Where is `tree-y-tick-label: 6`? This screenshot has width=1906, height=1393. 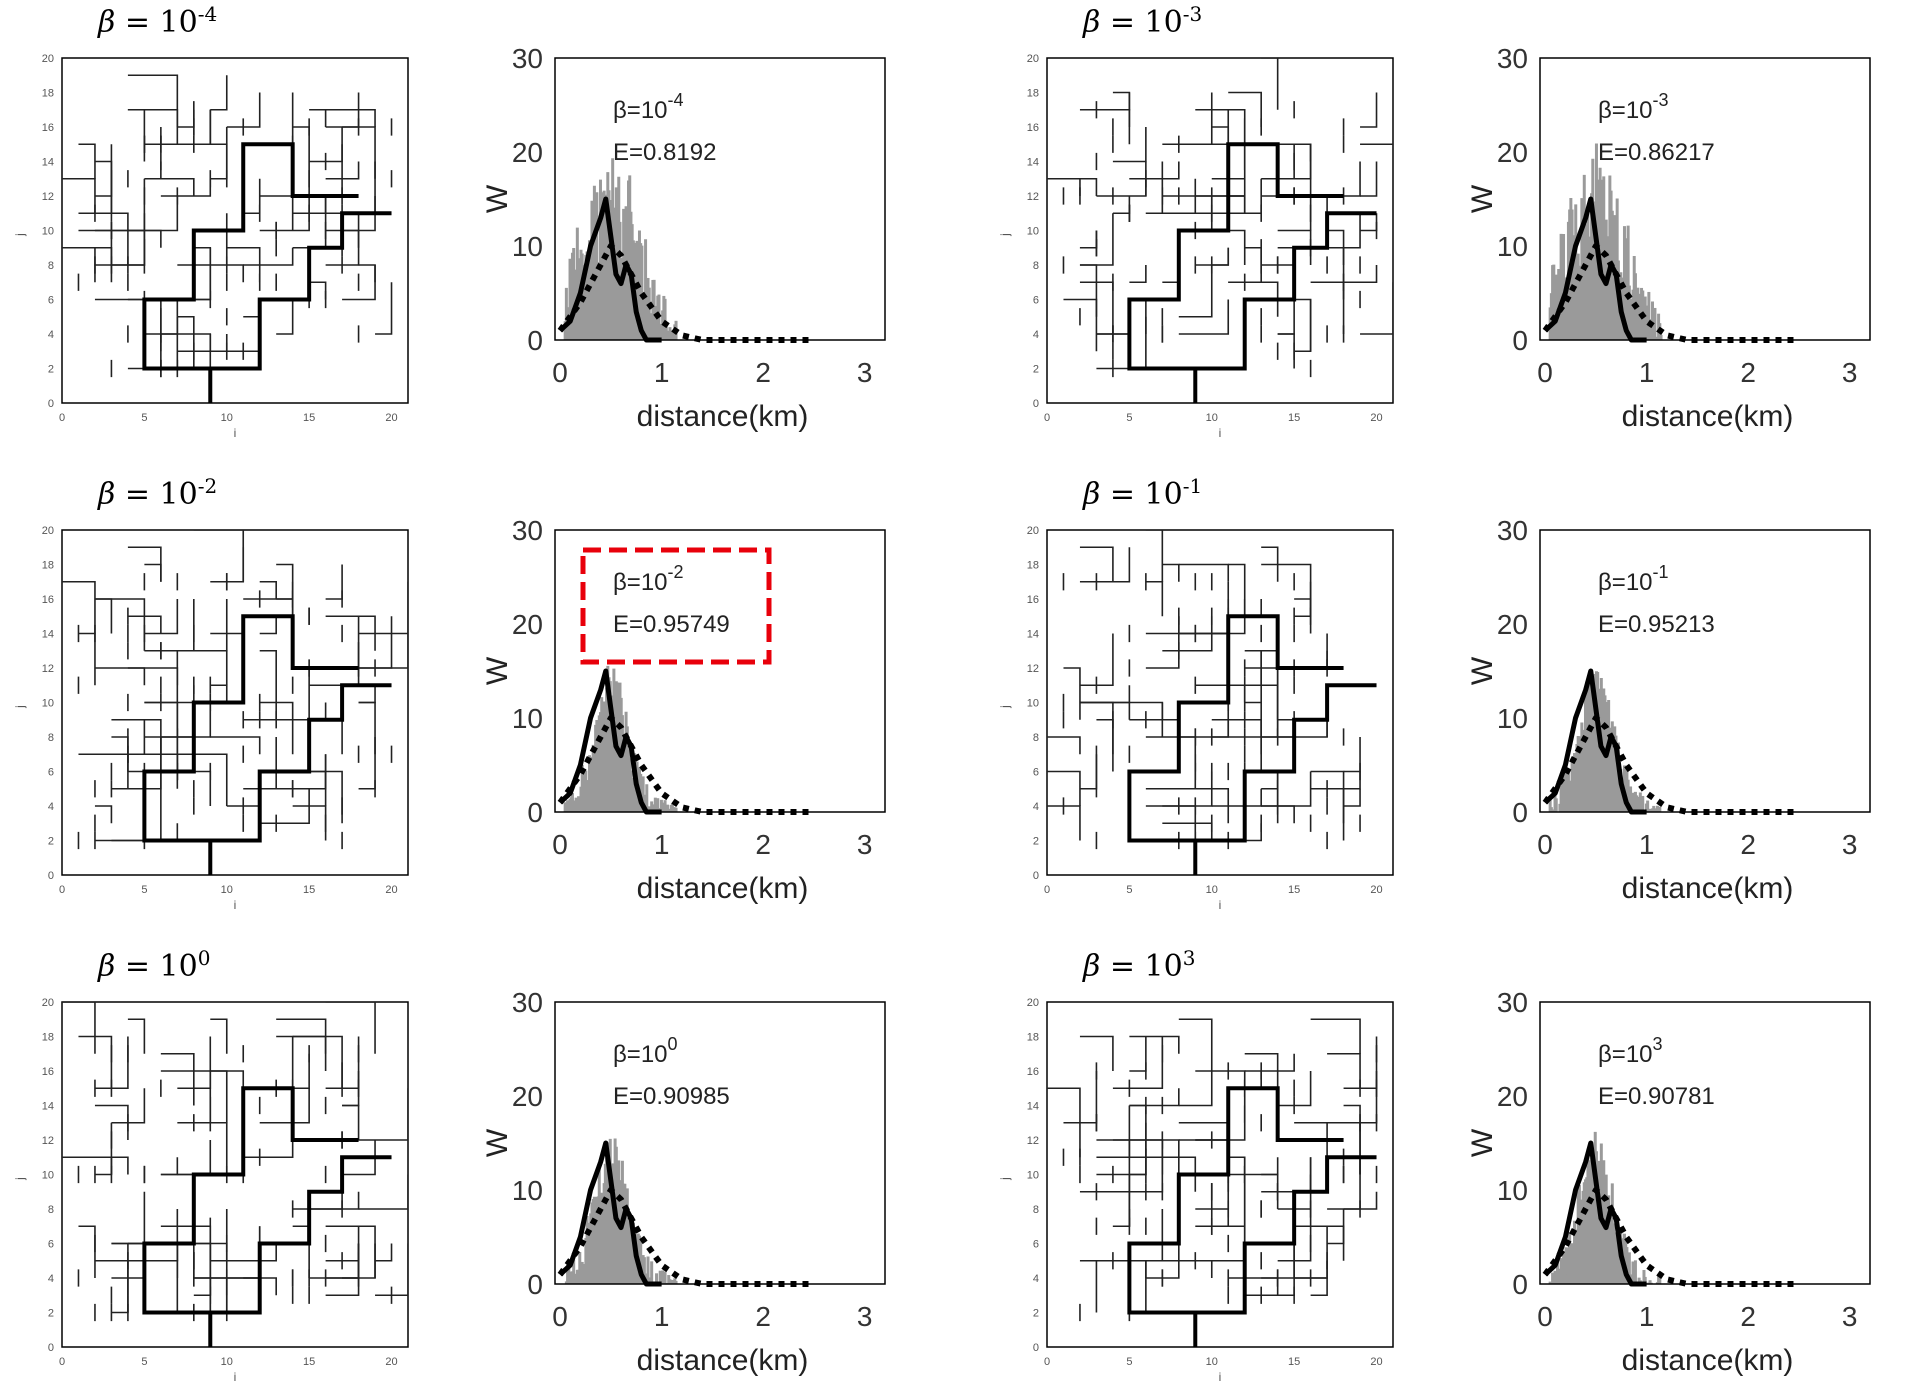
tree-y-tick-label: 6 is located at coordinates (51, 773).